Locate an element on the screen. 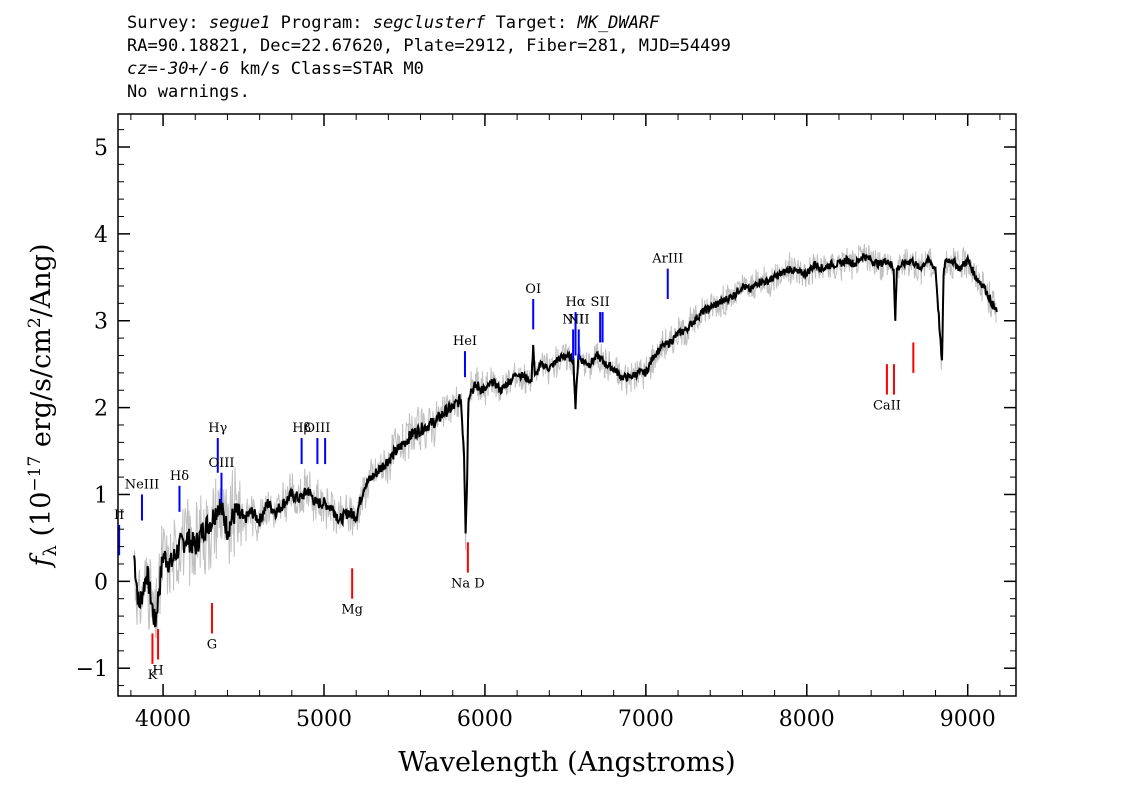 Image resolution: width=1134 pixels, height=810 pixels. survey-label: Survey: is located at coordinates (163, 23).